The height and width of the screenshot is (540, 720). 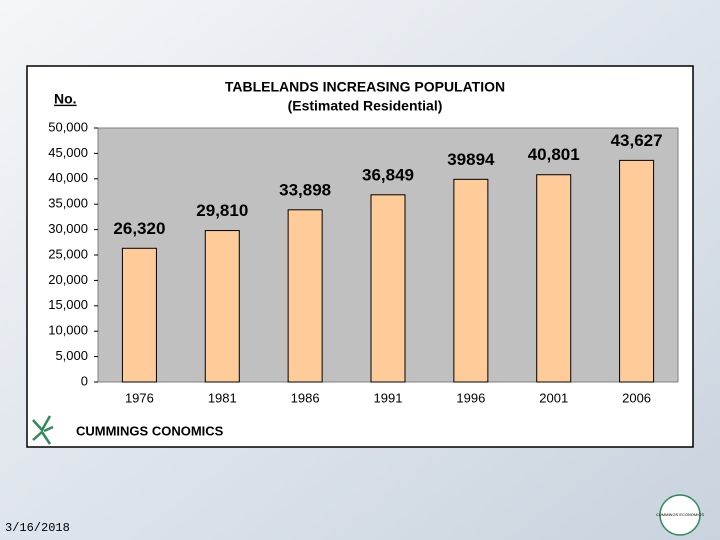 I want to click on x-tick-label: 2001, so click(x=553, y=397).